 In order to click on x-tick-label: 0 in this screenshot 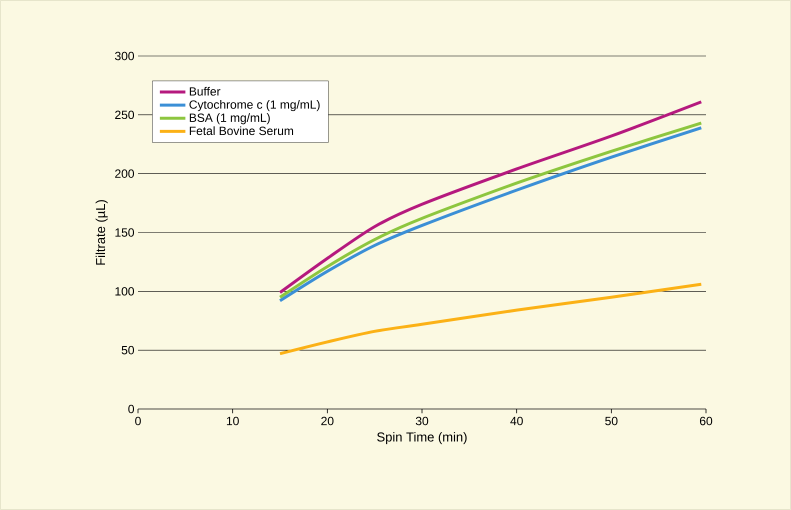, I will do `click(138, 421)`.